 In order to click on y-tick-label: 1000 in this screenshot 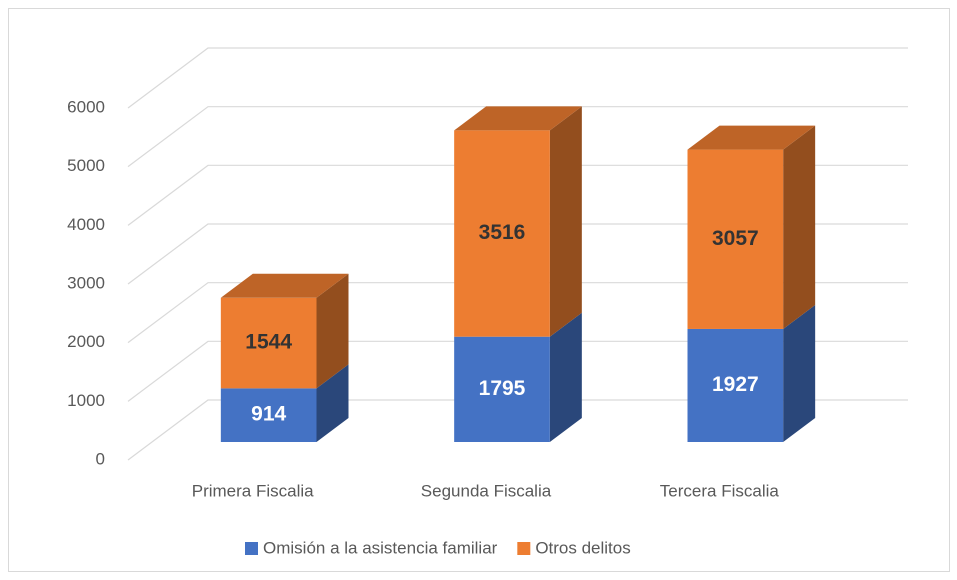, I will do `click(86, 400)`.